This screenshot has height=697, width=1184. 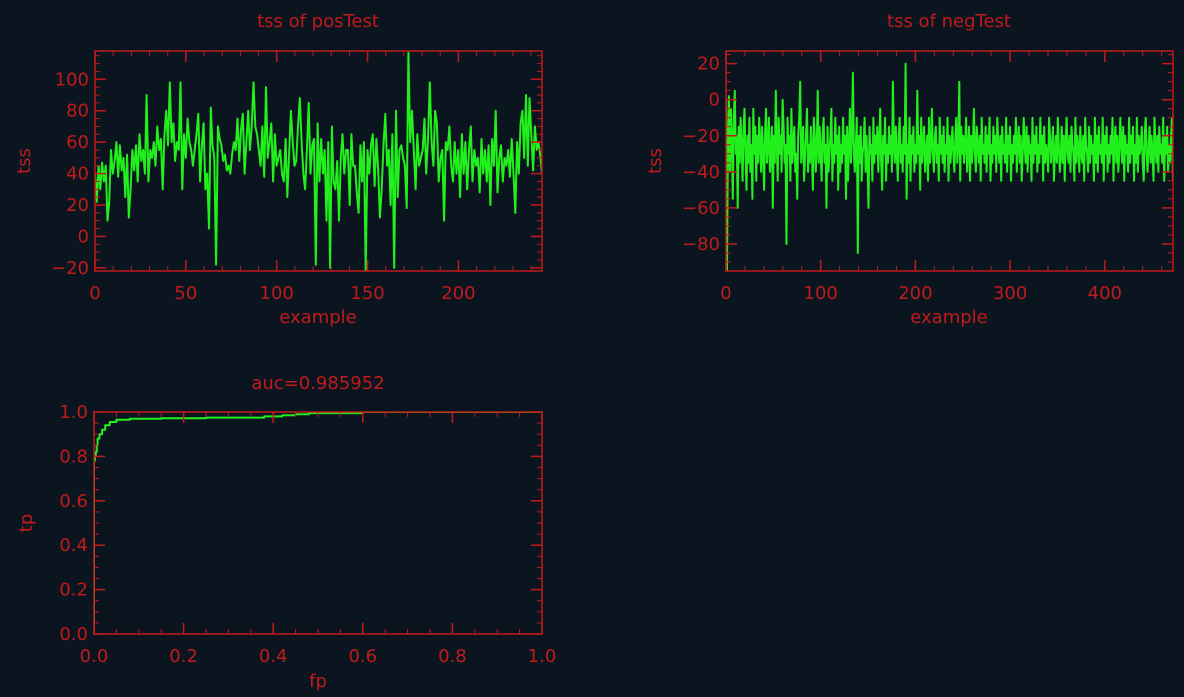 I want to click on x-tick-label: 0.4, so click(x=273, y=656).